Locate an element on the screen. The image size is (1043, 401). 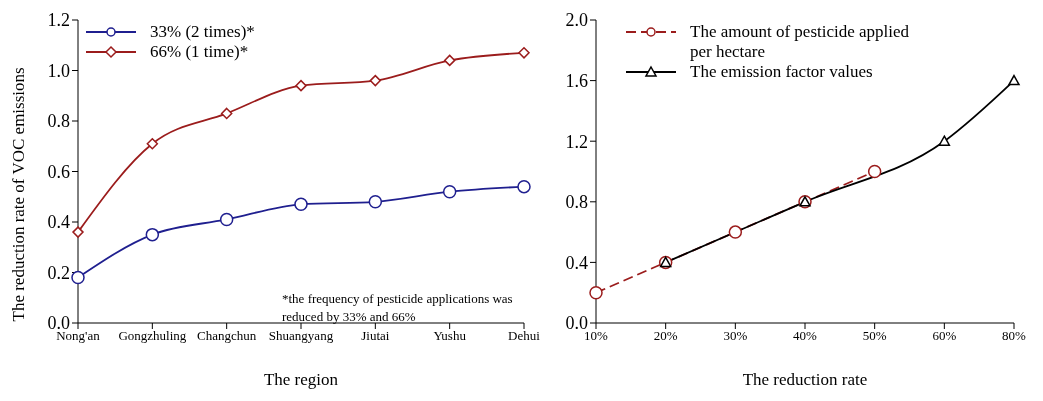
x-tick-label: Yushu is located at coordinates (450, 336).